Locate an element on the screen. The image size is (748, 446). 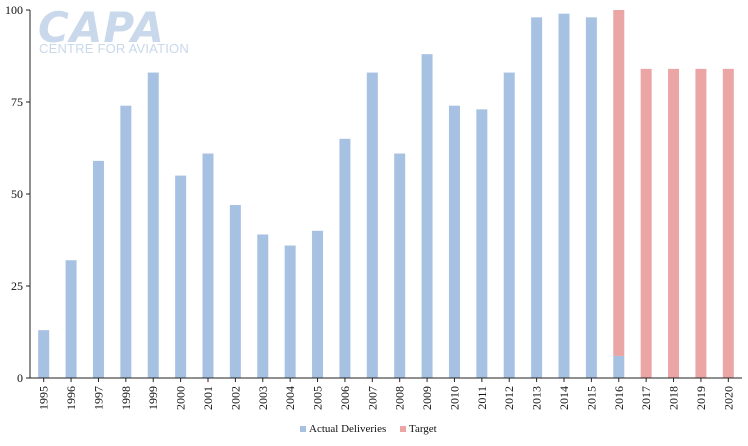
y-tick-labels: 0 25 50 75 100 is located at coordinates (14, 194).